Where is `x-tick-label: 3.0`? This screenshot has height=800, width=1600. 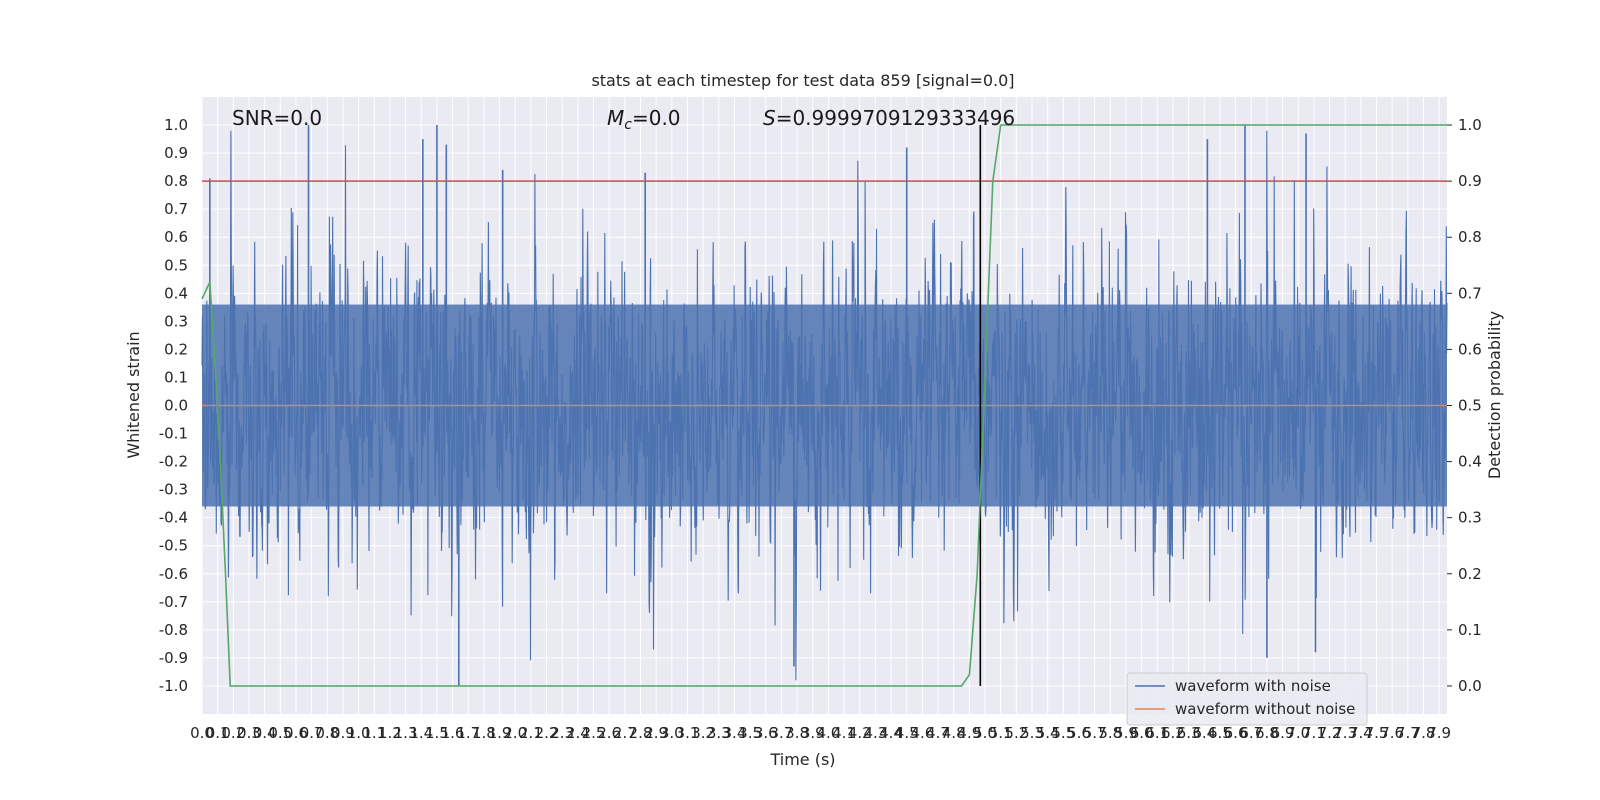
x-tick-label: 3.0 is located at coordinates (672, 733).